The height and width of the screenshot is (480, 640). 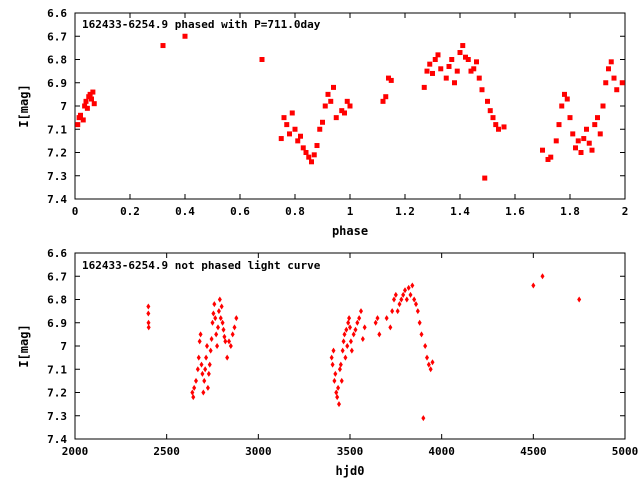 What do you see at coordinates (625, 211) in the screenshot?
I see `x-tick-label: 2` at bounding box center [625, 211].